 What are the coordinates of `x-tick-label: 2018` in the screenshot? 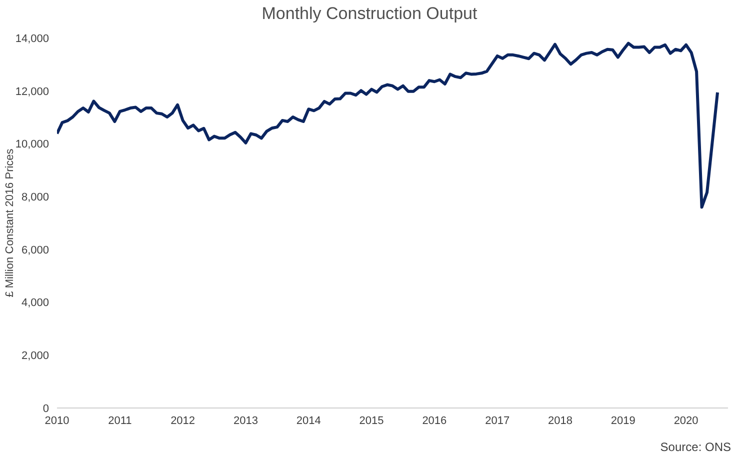 It's located at (560, 420).